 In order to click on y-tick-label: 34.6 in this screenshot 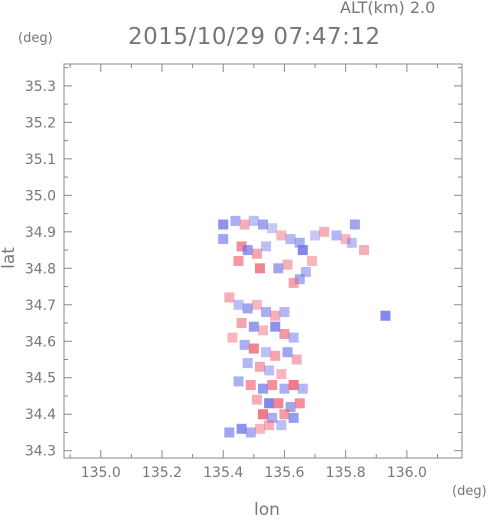, I will do `click(40, 342)`.